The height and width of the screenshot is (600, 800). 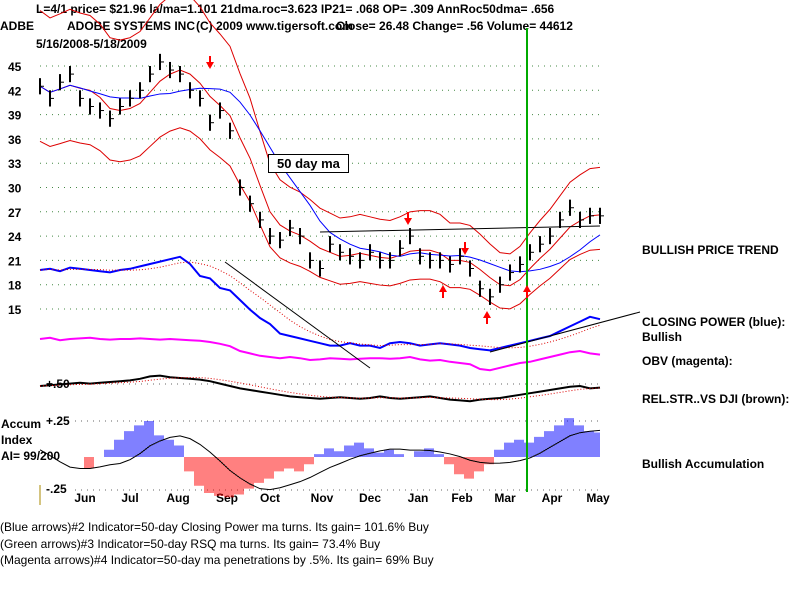 I want to click on rel-strength-line, so click(x=320, y=388).